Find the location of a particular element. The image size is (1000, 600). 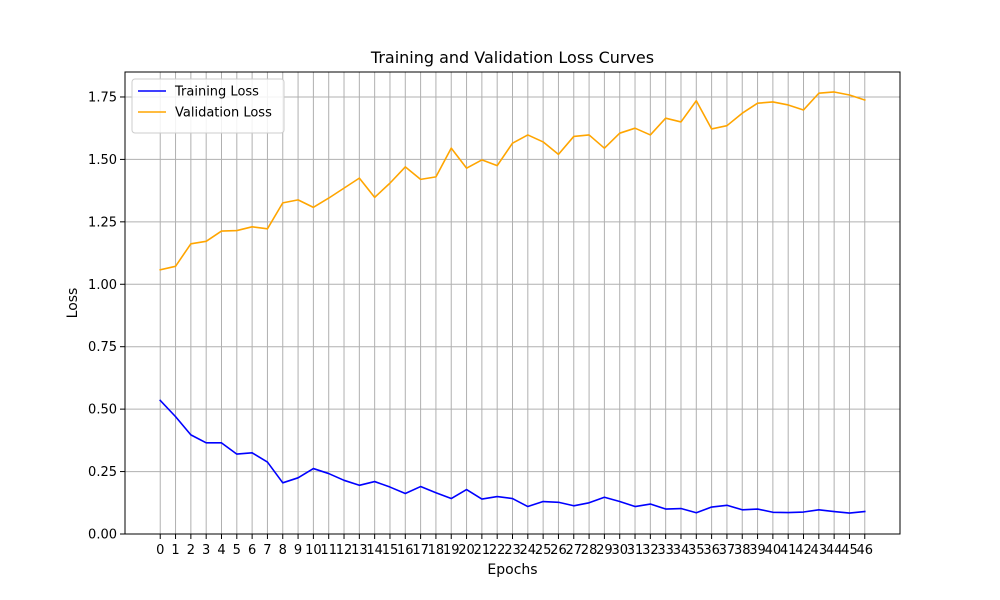

x-tick-label: 23 is located at coordinates (512, 550).